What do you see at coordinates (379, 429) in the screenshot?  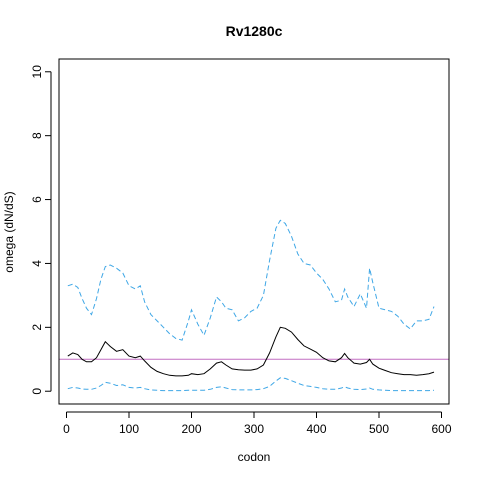 I see `x-tick-label: 500` at bounding box center [379, 429].